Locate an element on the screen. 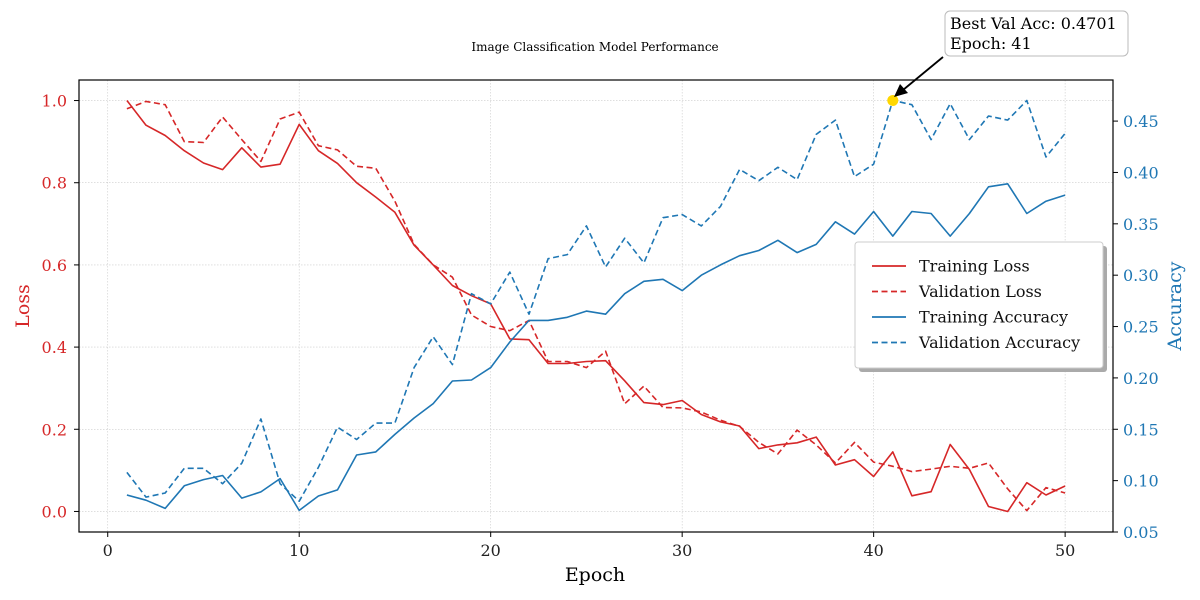  y-right-tick-label: 0.25 is located at coordinates (1141, 327).